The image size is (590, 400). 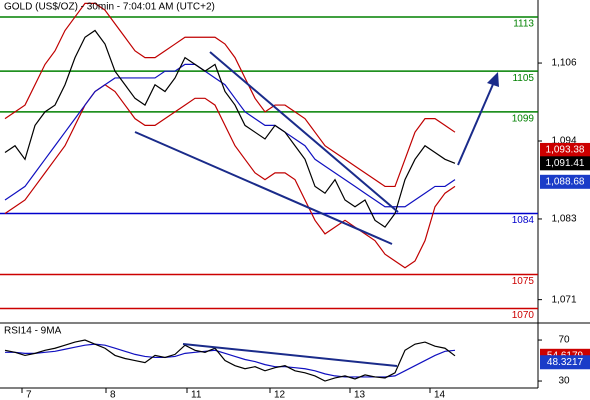 What do you see at coordinates (440, 395) in the screenshot?
I see `x-tick-label: 14` at bounding box center [440, 395].